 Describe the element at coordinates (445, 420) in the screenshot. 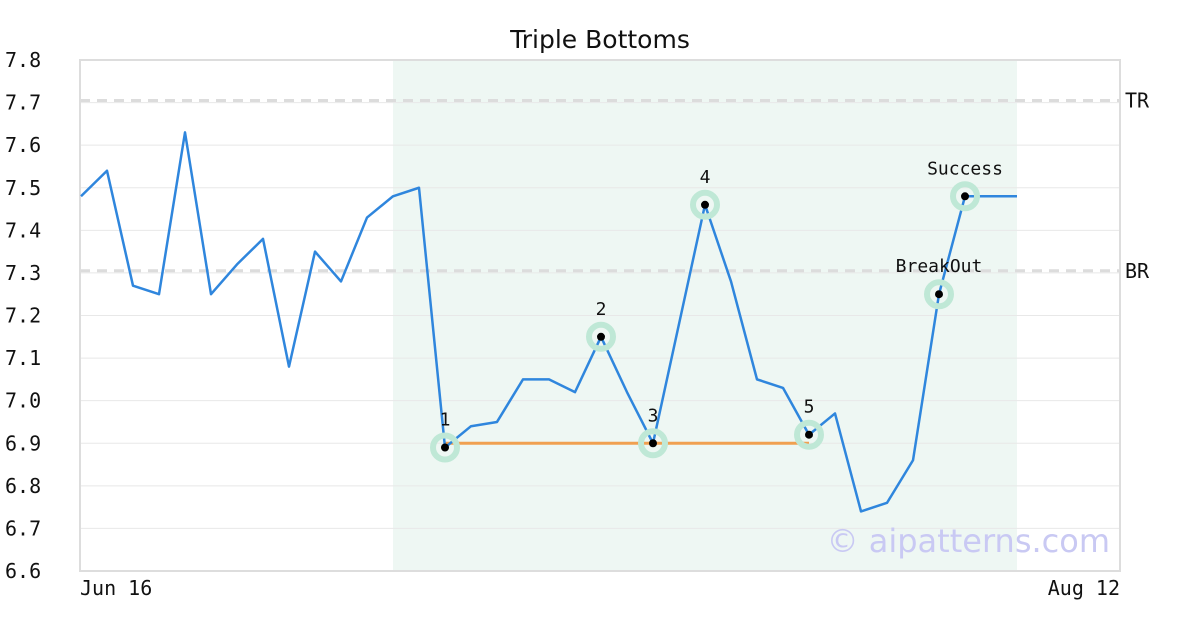

I see `point-label-1: 1` at that location.